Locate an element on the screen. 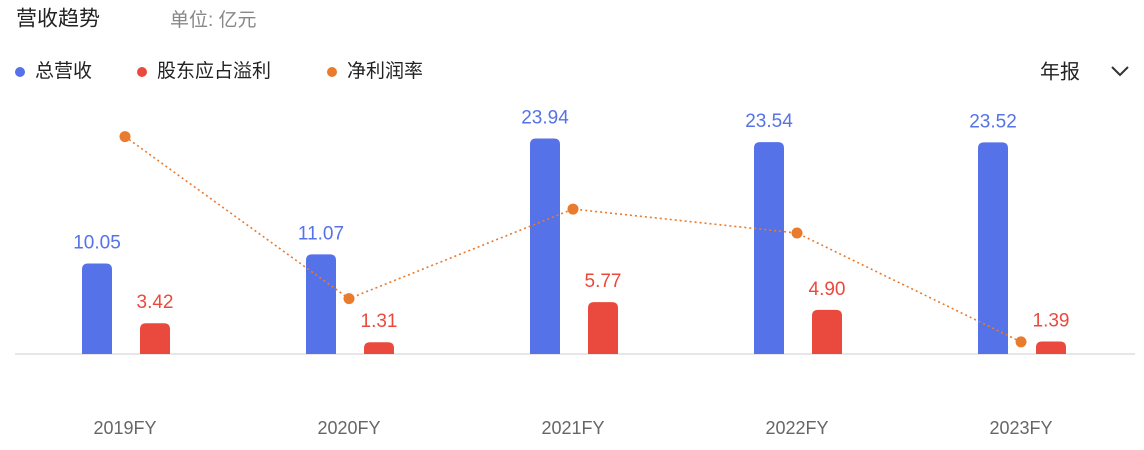 The height and width of the screenshot is (450, 1144). x-tick-label: 2019FY is located at coordinates (124, 428).